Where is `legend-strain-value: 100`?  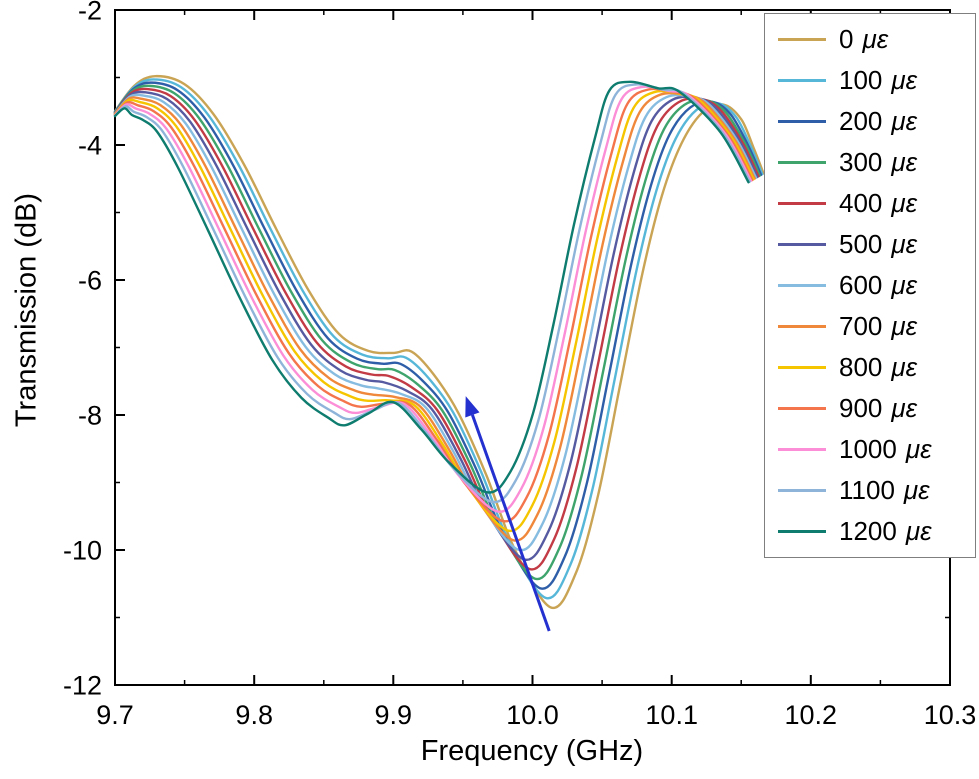
legend-strain-value: 100 is located at coordinates (861, 80).